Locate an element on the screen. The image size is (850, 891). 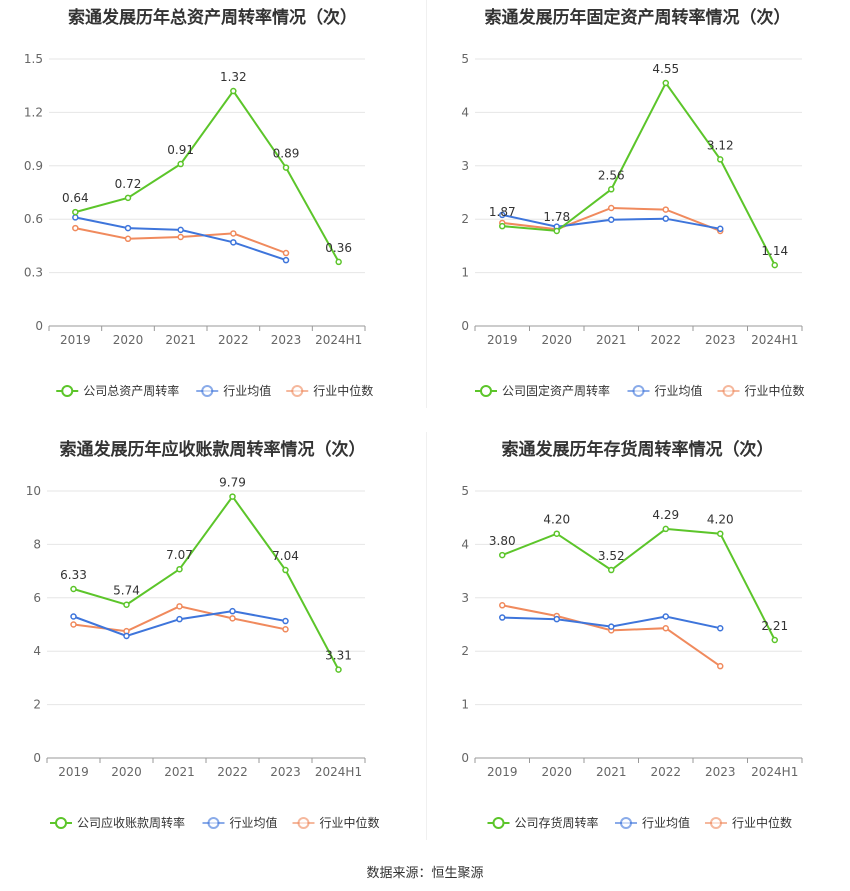
data-label: 2.56 is located at coordinates (611, 175).